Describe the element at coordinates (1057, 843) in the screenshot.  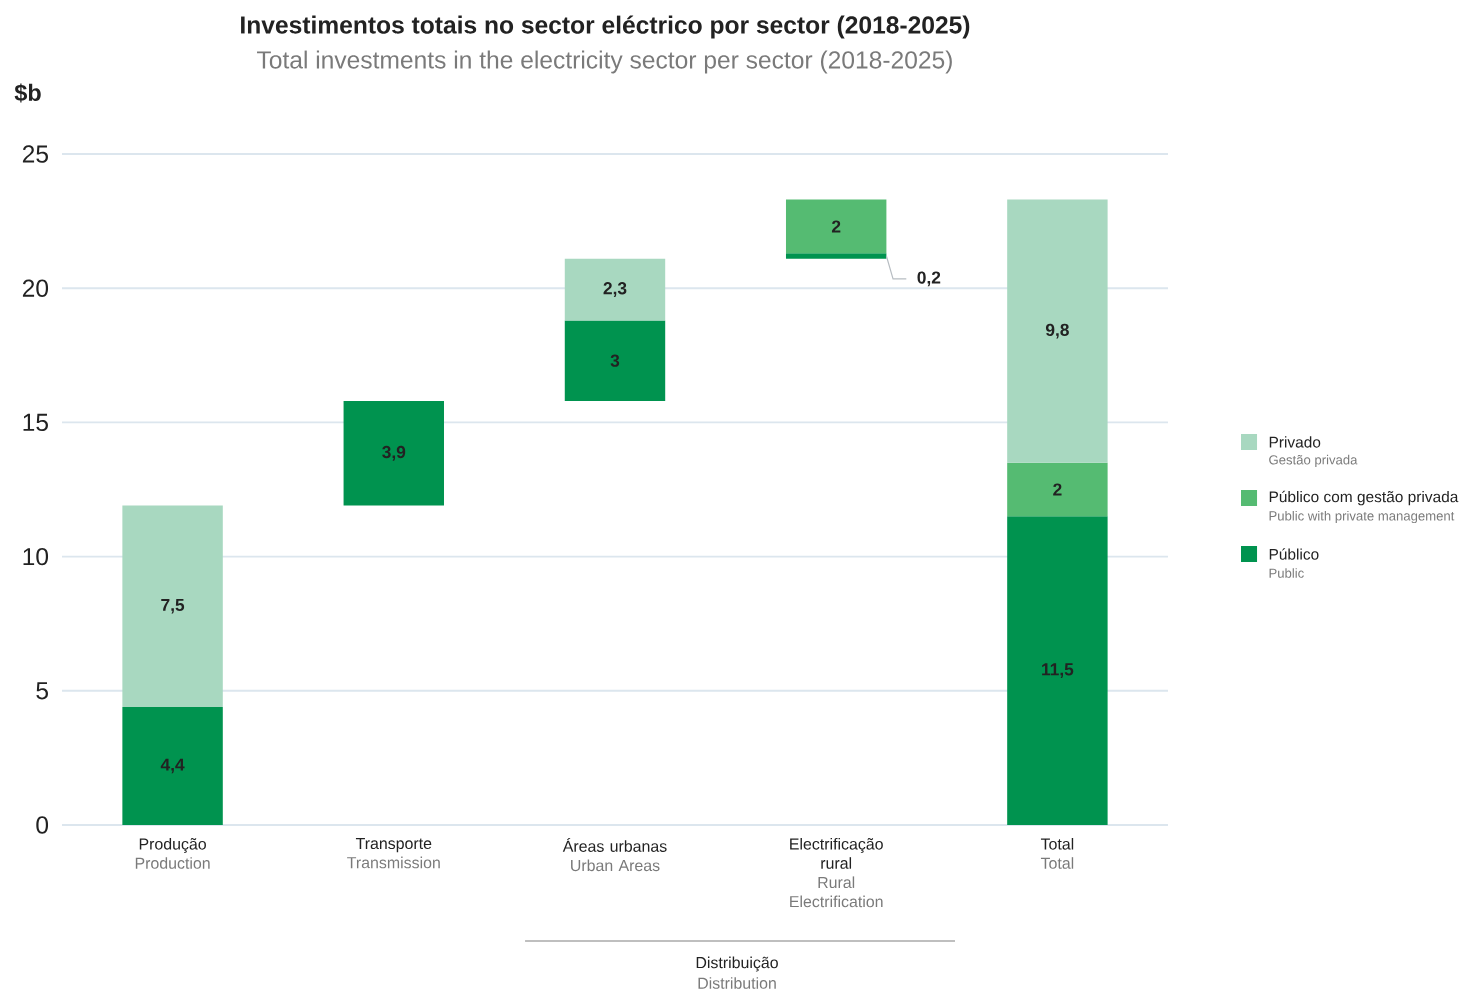
I see `x-tick-label: Total` at that location.